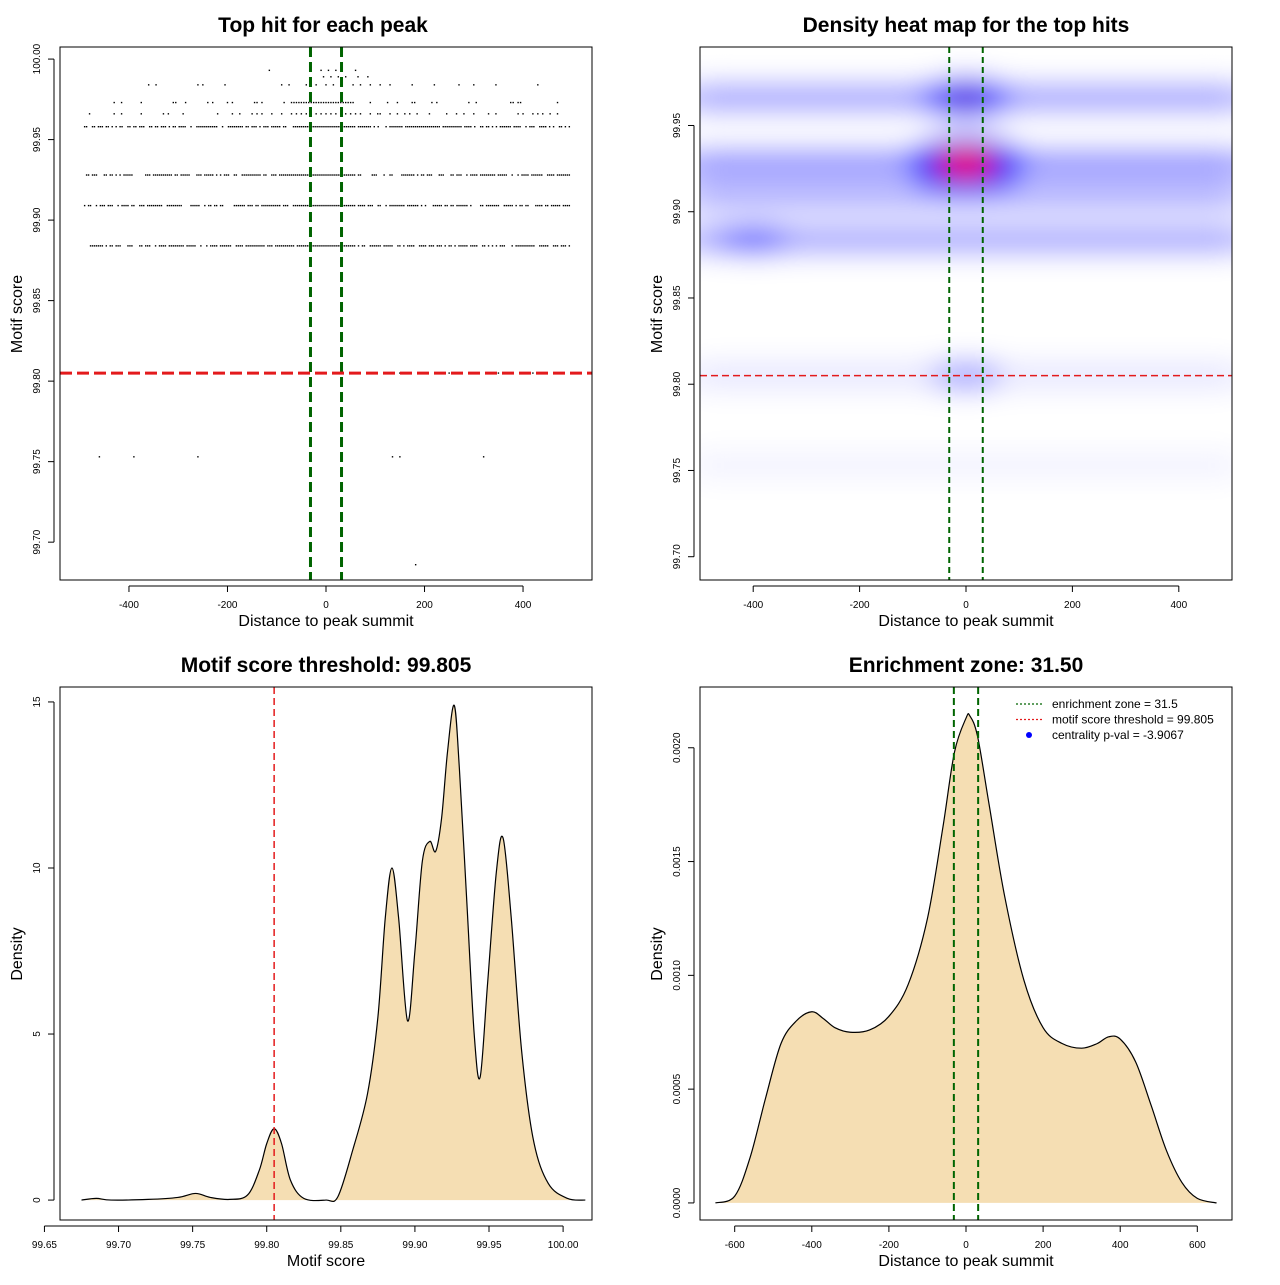 This screenshot has height=1285, width=1280. I want to click on y-axis-label: Density, so click(657, 953).